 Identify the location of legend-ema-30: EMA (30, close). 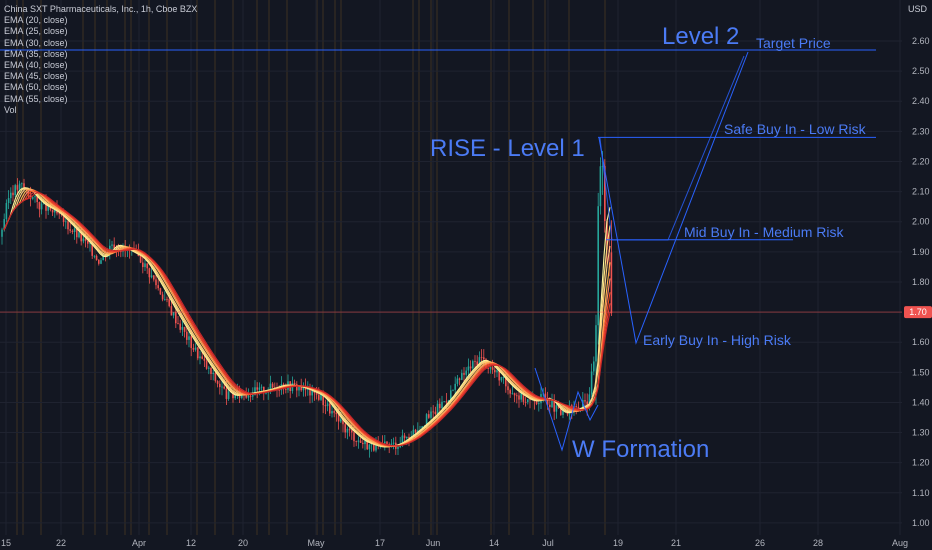
(36, 42).